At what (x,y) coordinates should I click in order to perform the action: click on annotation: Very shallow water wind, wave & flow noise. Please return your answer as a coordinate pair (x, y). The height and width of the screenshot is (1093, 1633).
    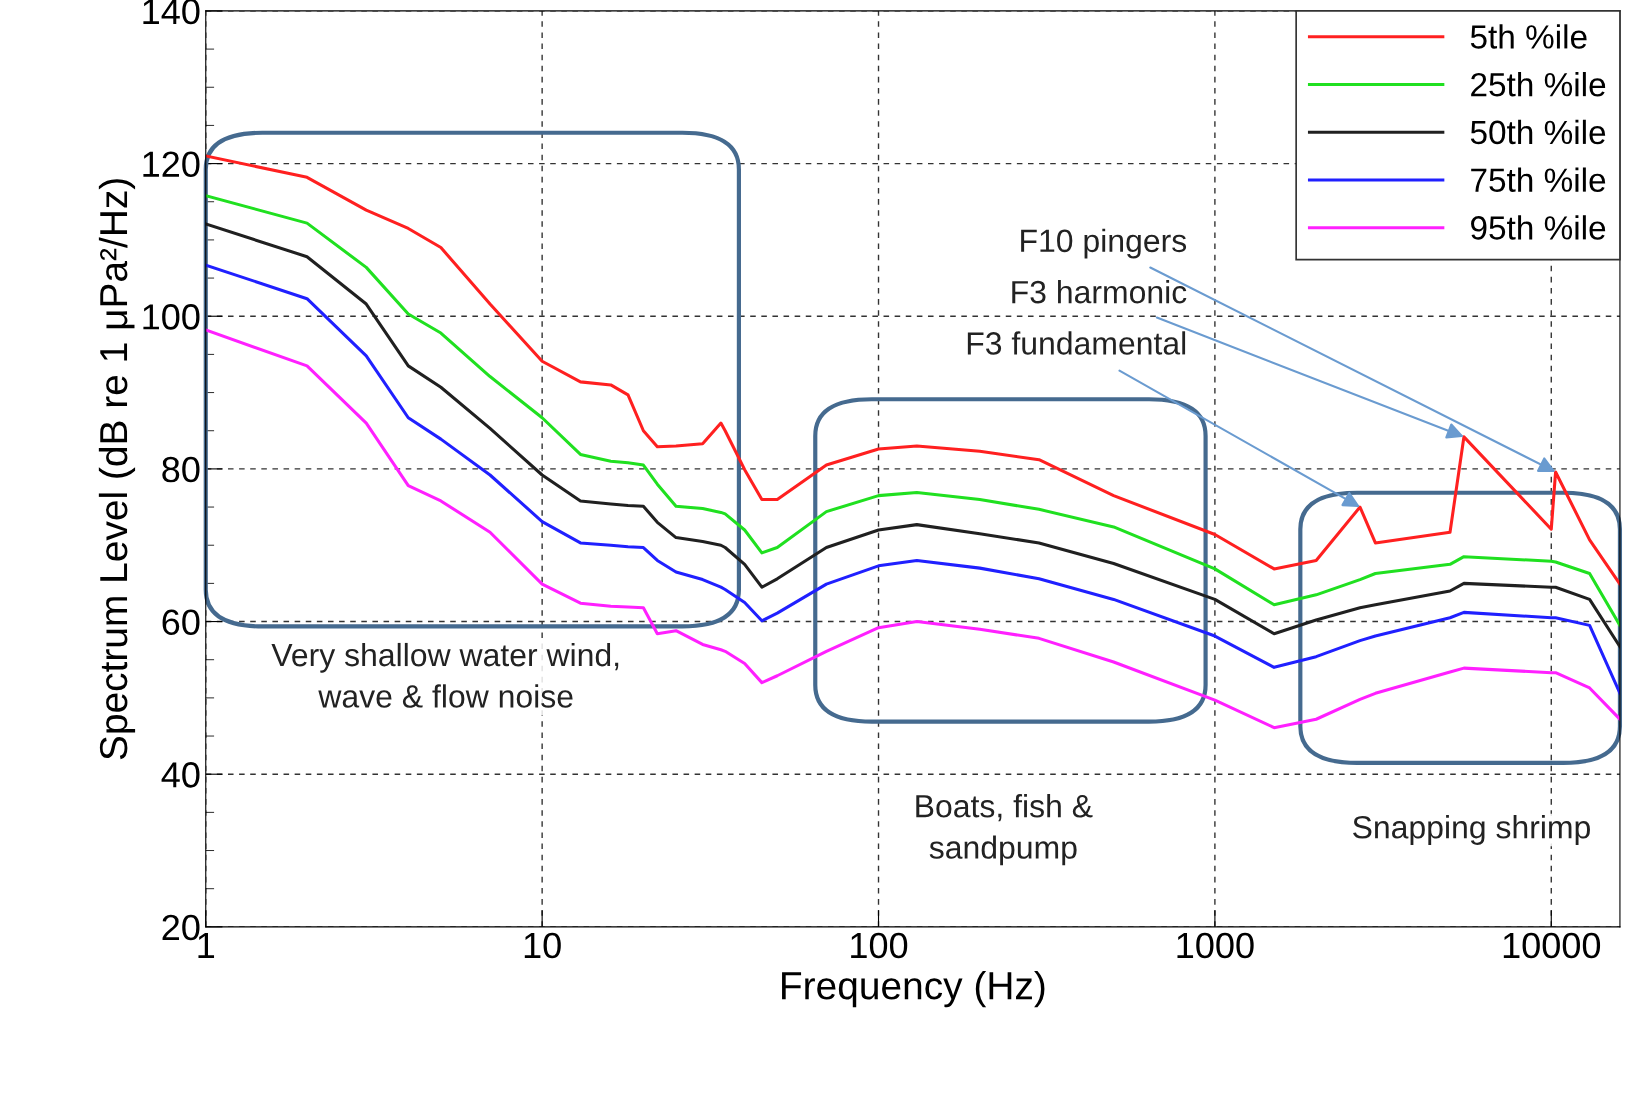
    Looking at the image, I should click on (445, 675).